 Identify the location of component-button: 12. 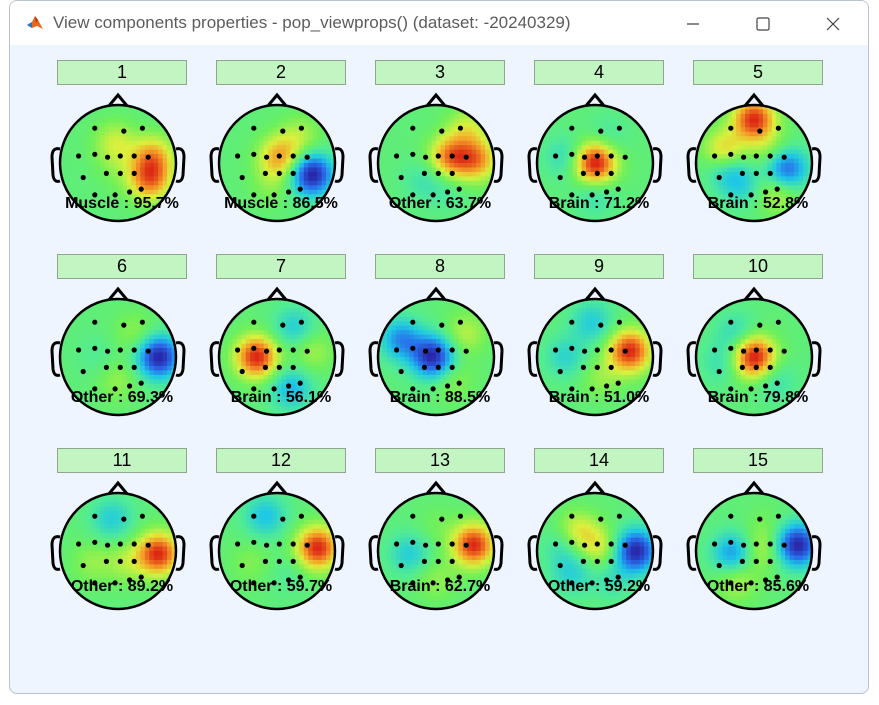
(281, 460).